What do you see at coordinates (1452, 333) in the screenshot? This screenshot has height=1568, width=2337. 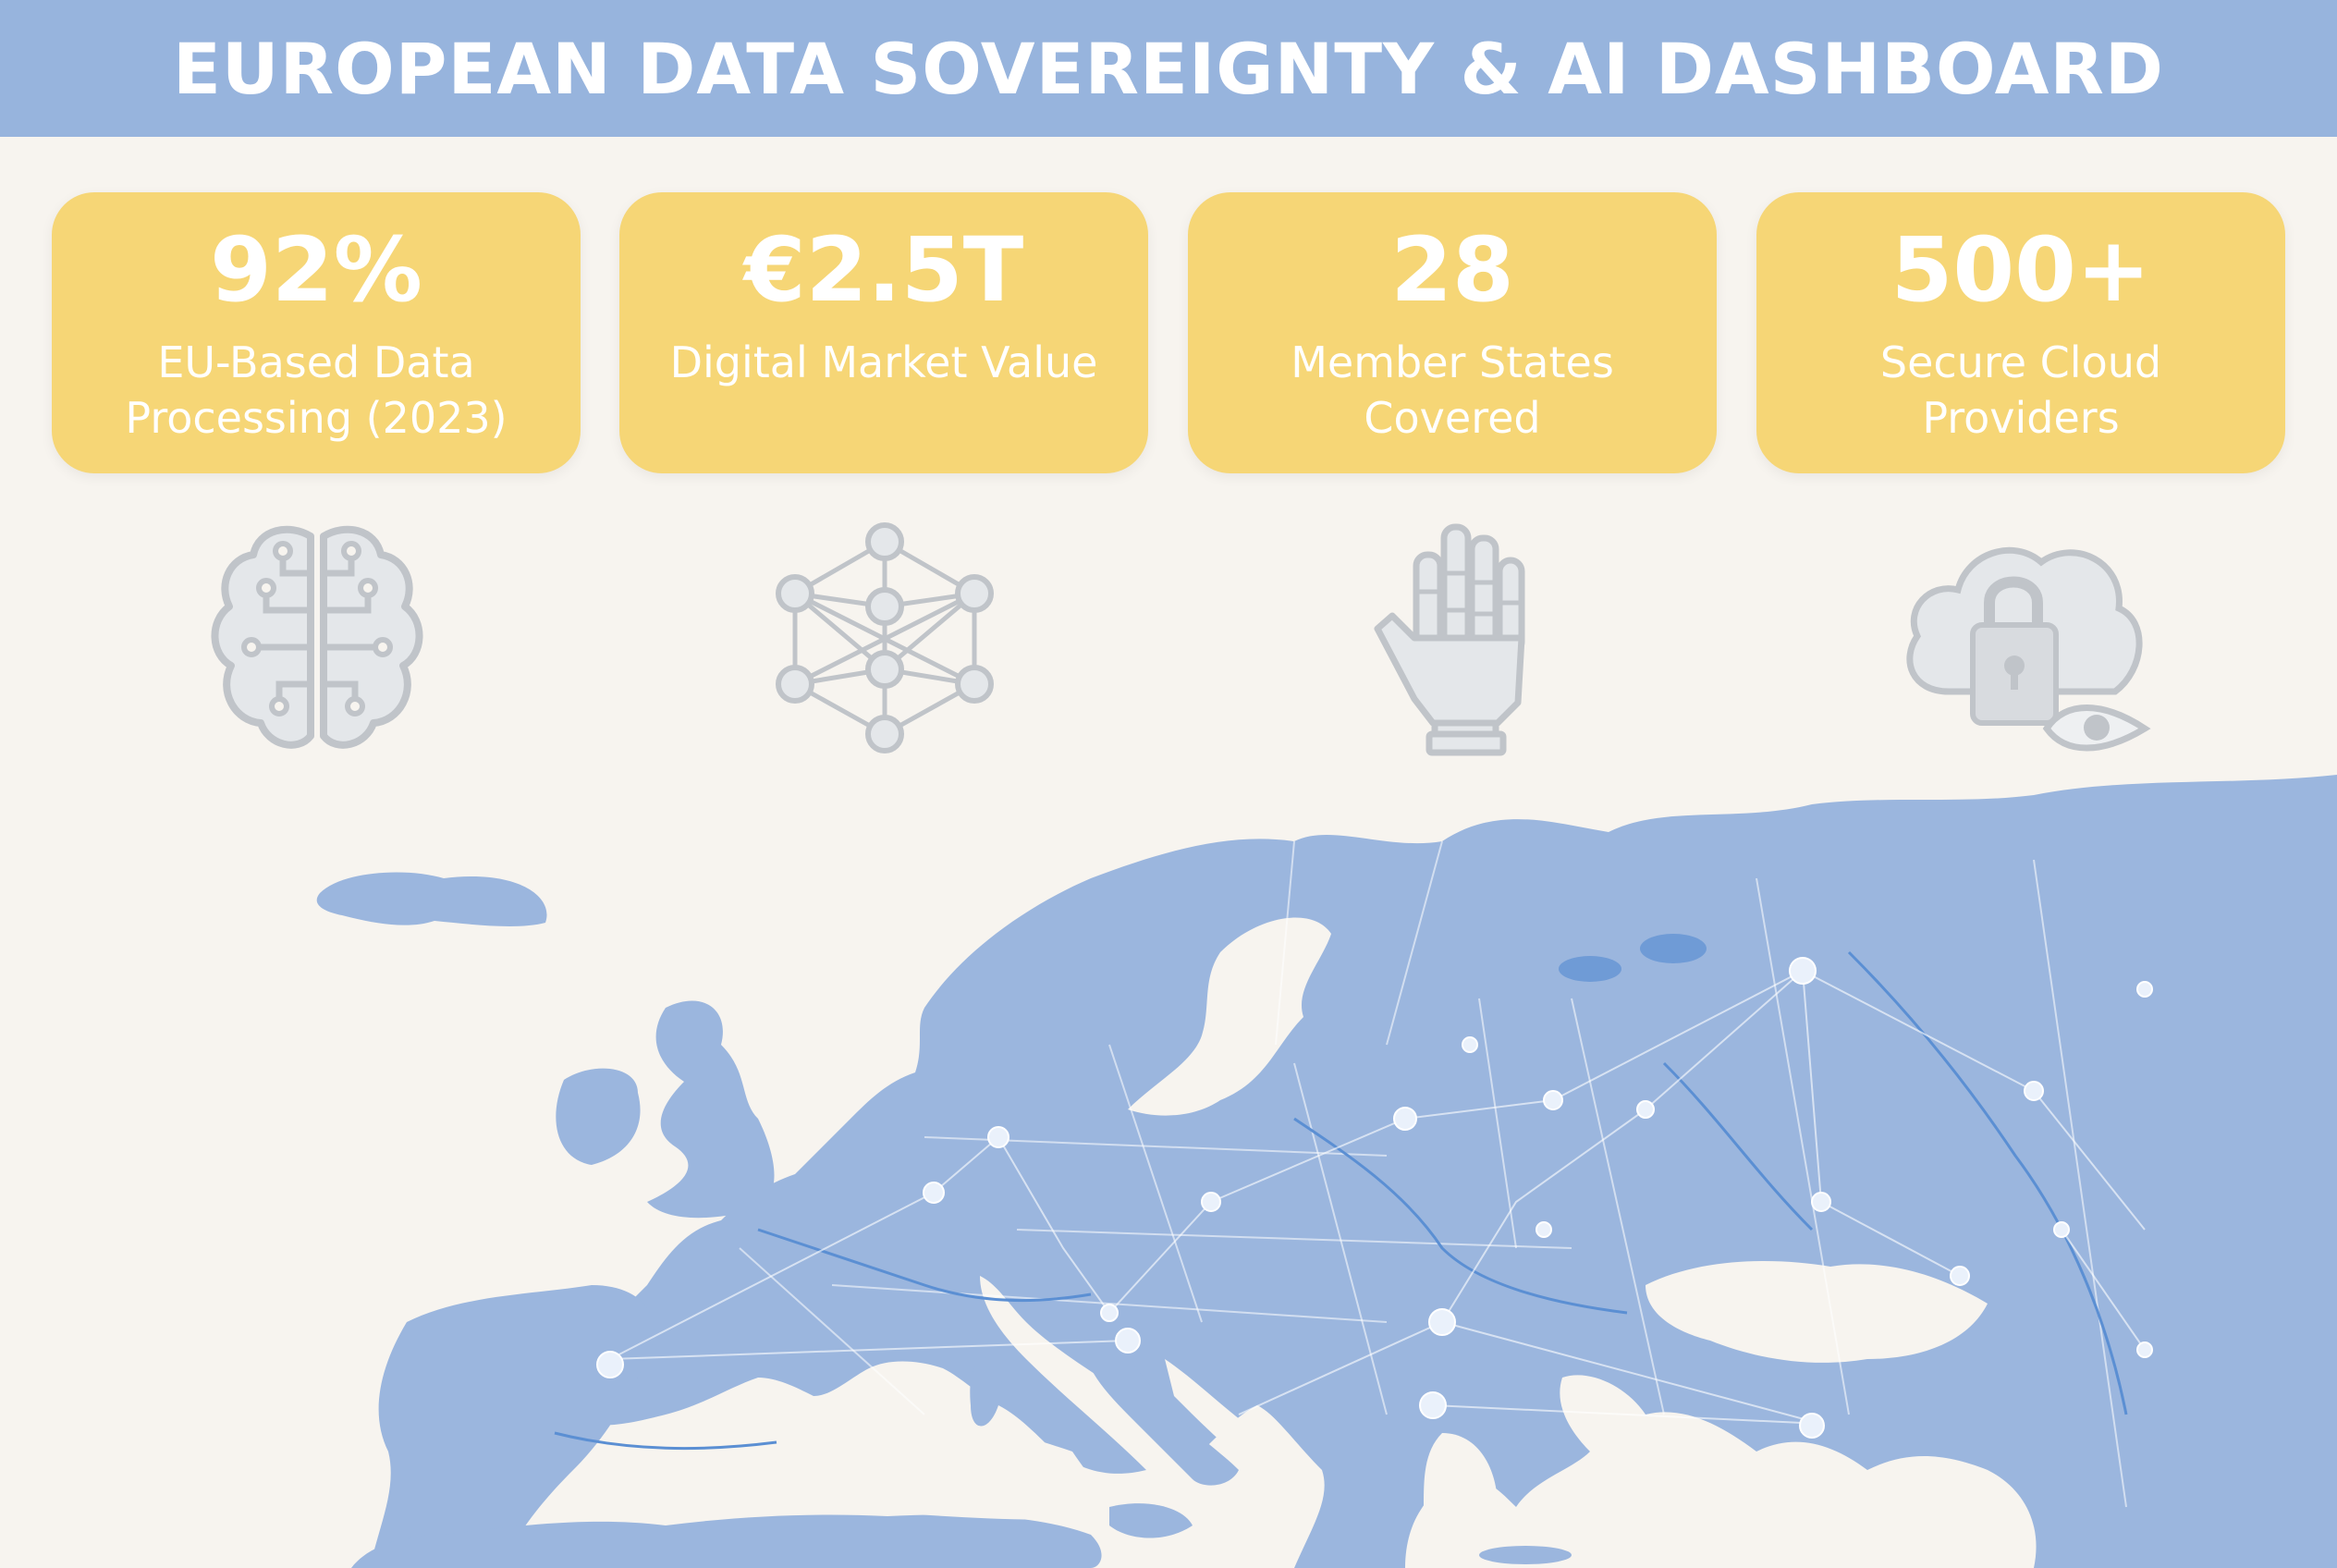 I see `stat-card-member-states: 28 Member States Covered` at bounding box center [1452, 333].